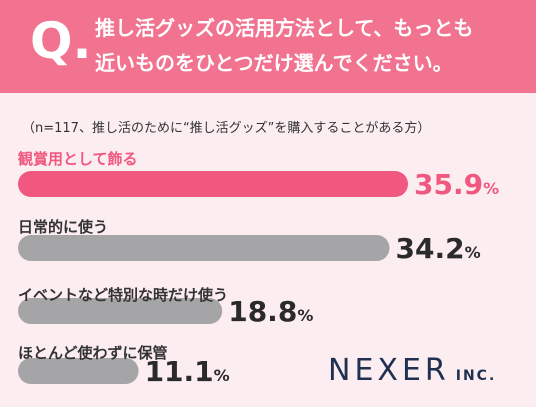  What do you see at coordinates (472, 252) in the screenshot?
I see `value-unit-1: %` at bounding box center [472, 252].